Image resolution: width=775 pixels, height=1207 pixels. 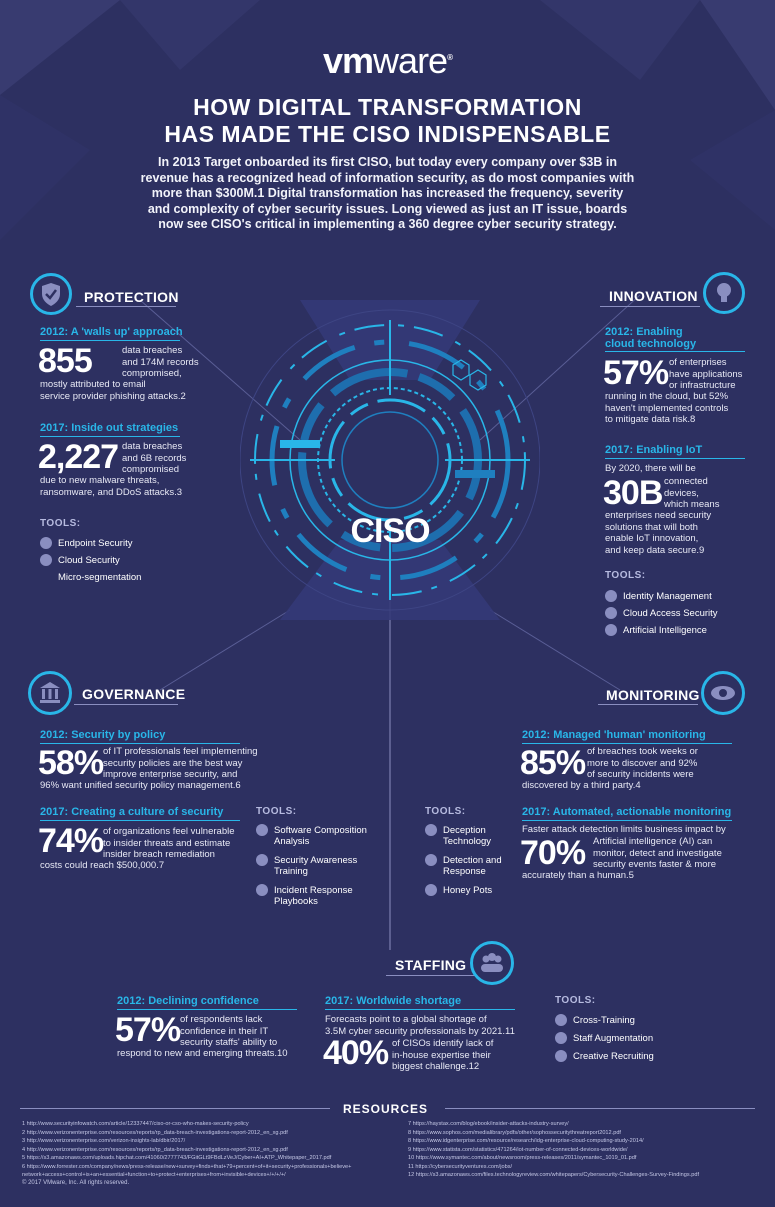 I want to click on governance-2017-line3: insider breach remediation, so click(x=159, y=854).